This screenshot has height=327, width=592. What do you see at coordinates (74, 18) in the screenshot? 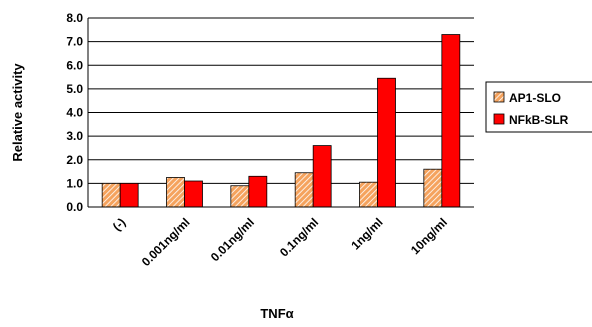
I see `y-tick-label: 8.0` at bounding box center [74, 18].